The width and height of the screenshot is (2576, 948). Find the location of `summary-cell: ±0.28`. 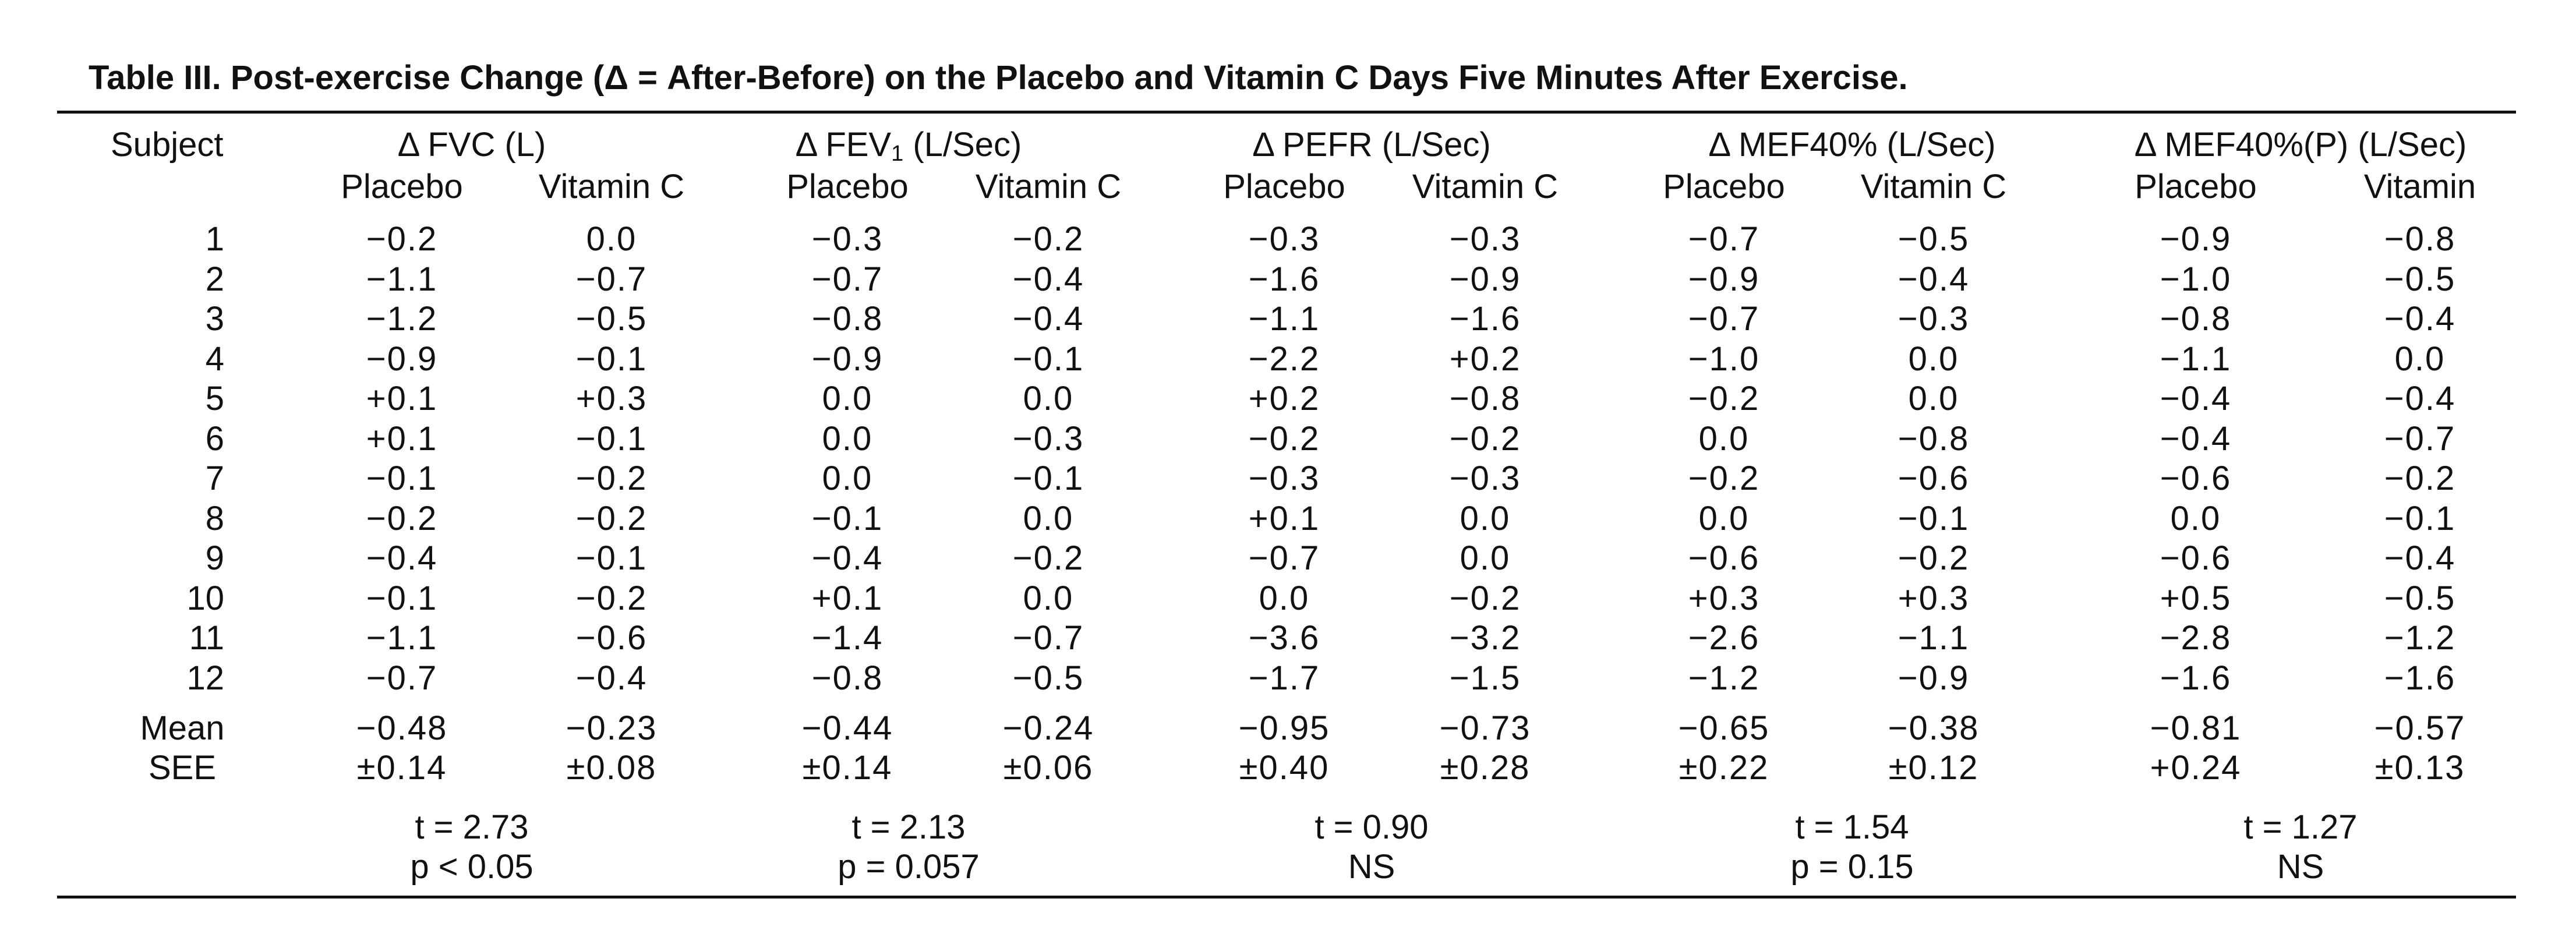

summary-cell: ±0.28 is located at coordinates (1485, 768).